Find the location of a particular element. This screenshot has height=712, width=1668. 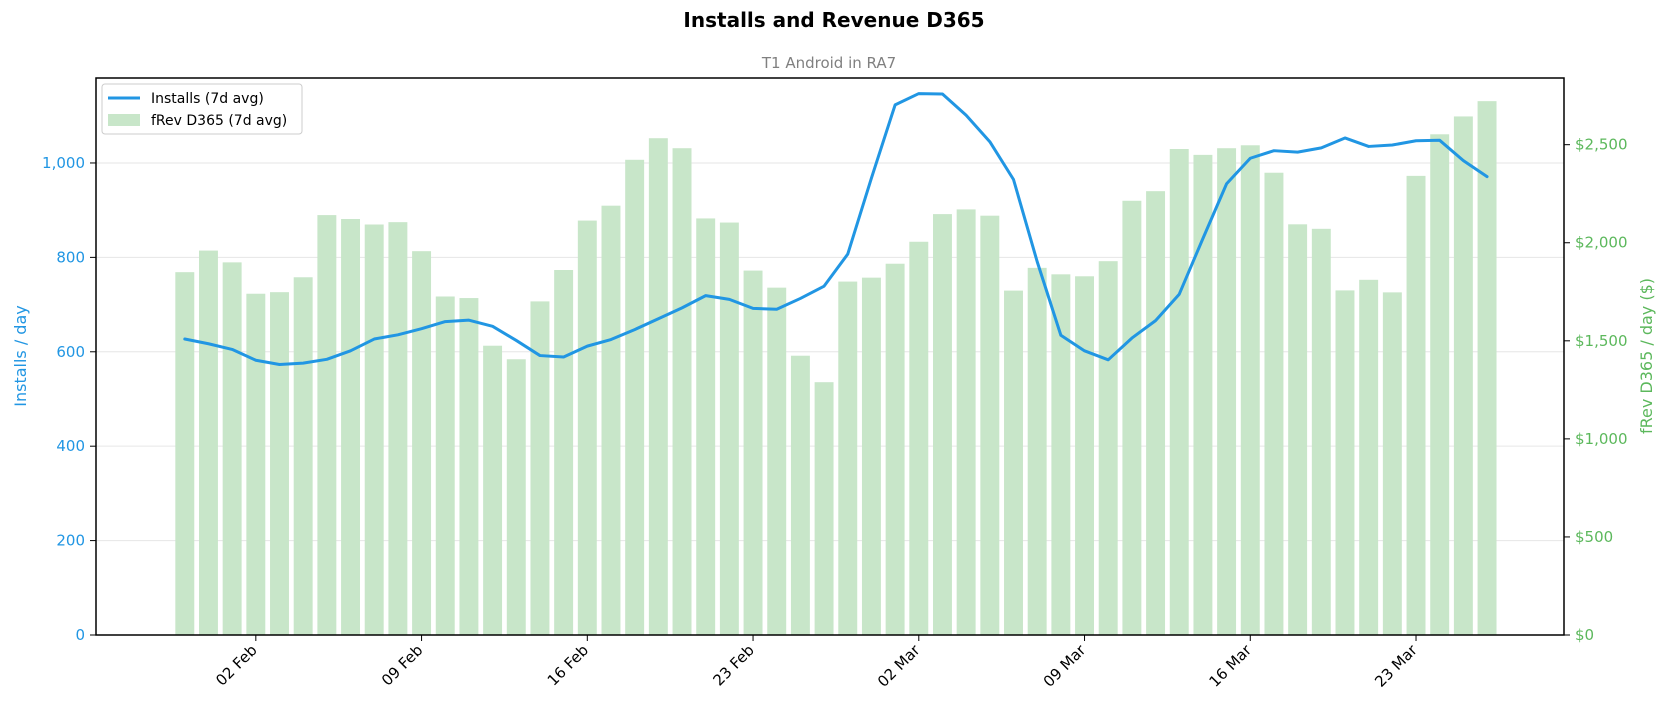

left-tick-label: 400 is located at coordinates (70, 446).